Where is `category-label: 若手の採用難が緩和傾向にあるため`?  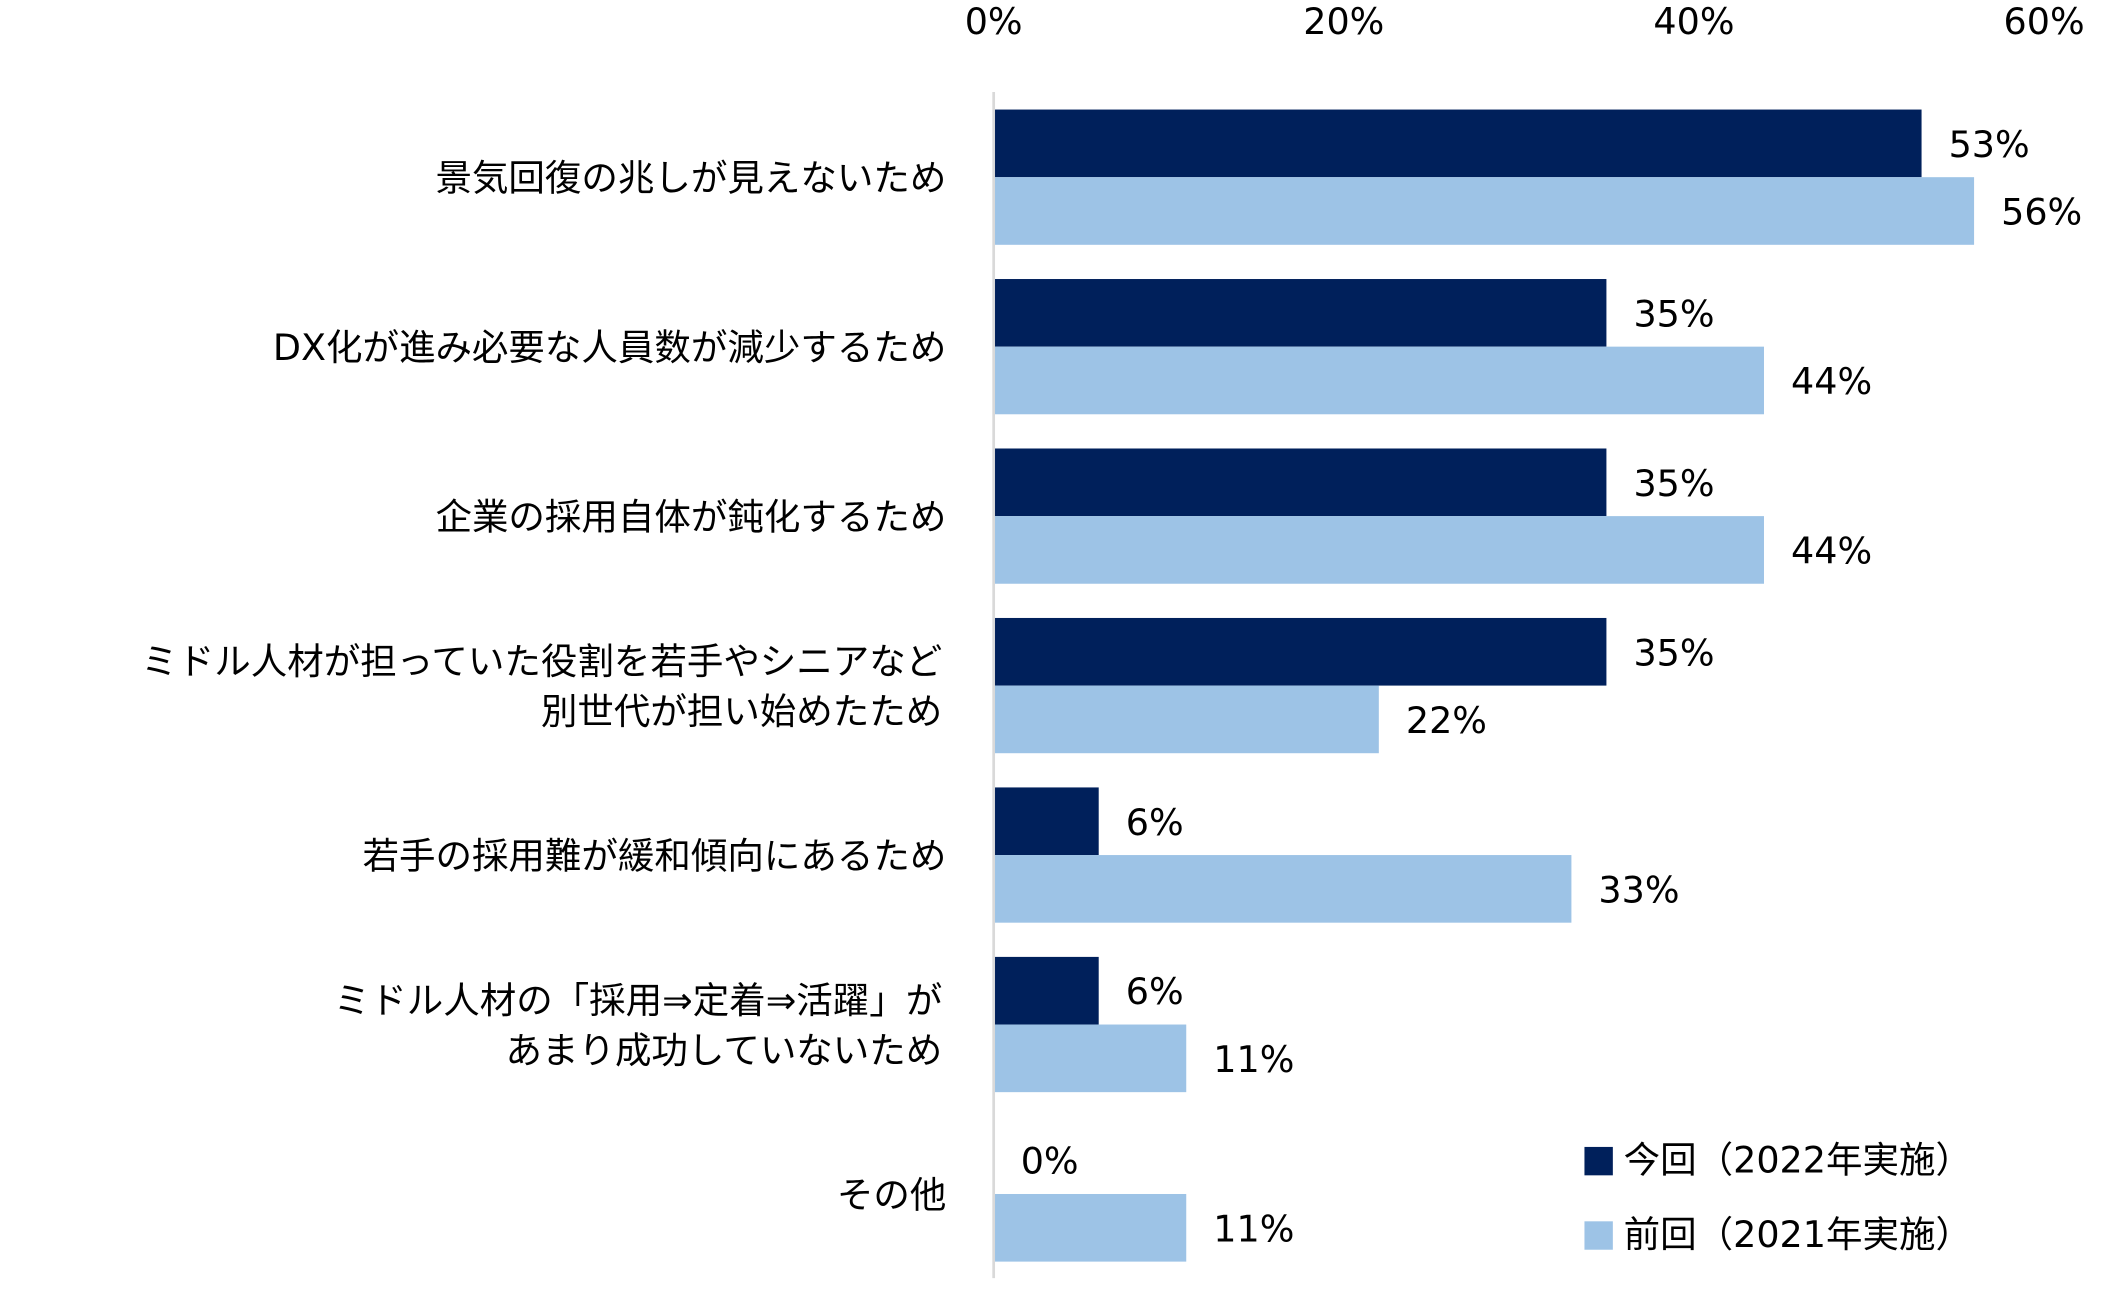
category-label: 若手の採用難が緩和傾向にあるため is located at coordinates (654, 856).